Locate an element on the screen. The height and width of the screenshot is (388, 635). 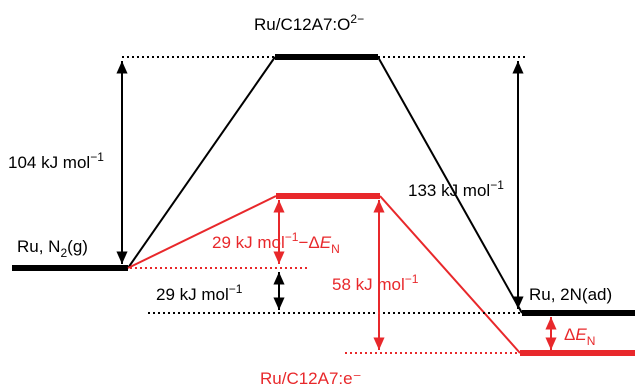
red-rise-line is located at coordinates (202, 232).